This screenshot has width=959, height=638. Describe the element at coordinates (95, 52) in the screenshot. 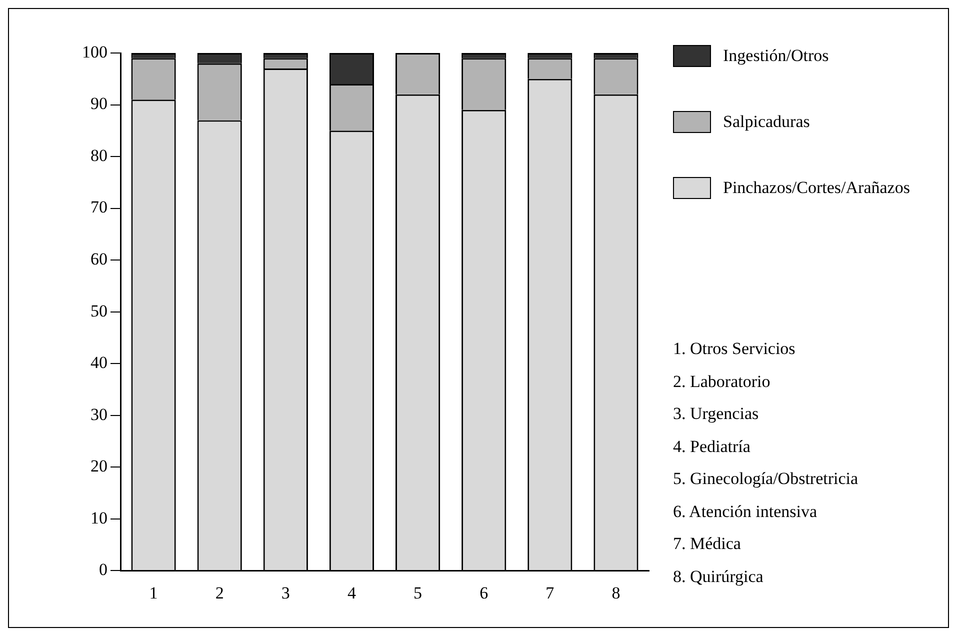

I see `y-tick-label: 100` at that location.